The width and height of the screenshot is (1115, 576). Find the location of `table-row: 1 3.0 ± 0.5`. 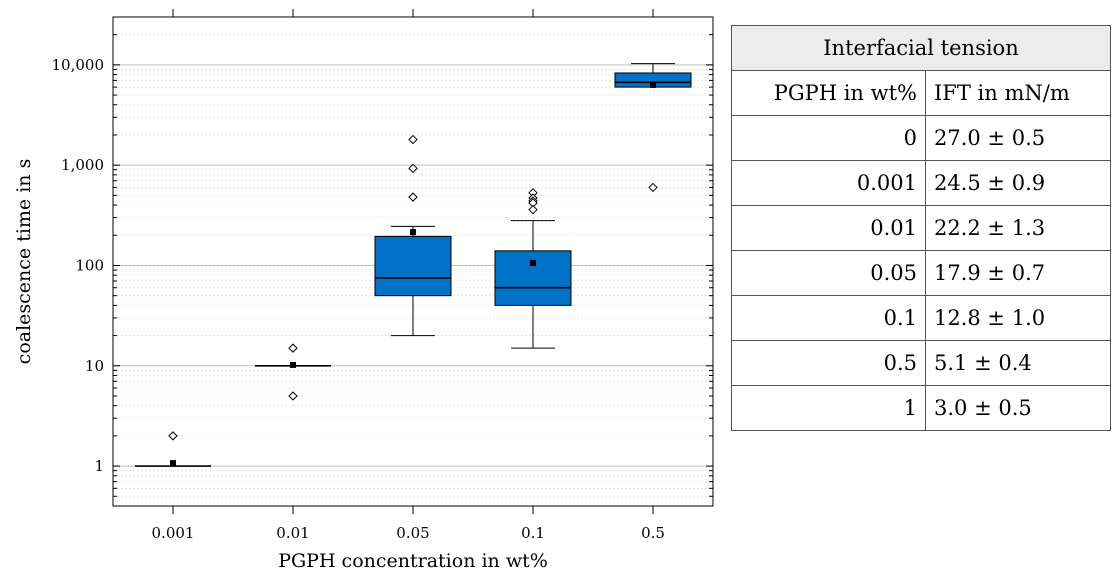

table-row: 1 3.0 ± 0.5 is located at coordinates (921, 408).